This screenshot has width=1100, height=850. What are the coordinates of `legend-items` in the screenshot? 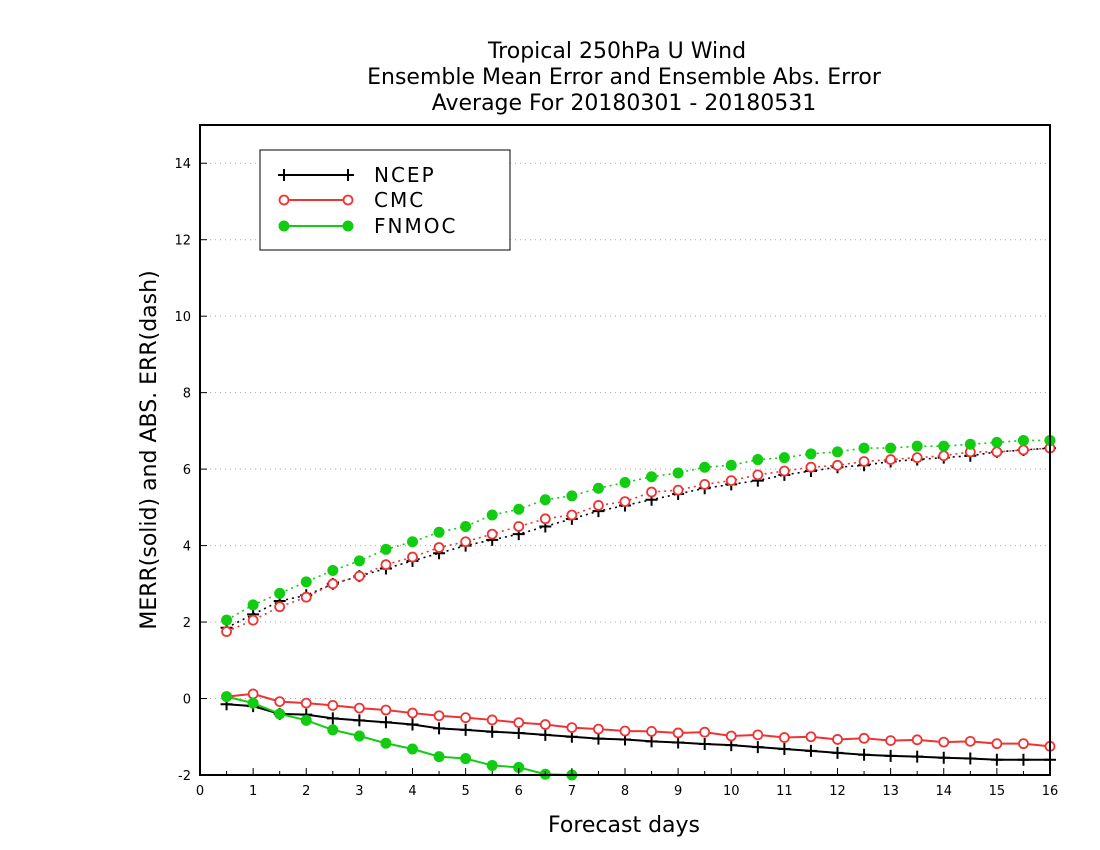 It's located at (316, 200).